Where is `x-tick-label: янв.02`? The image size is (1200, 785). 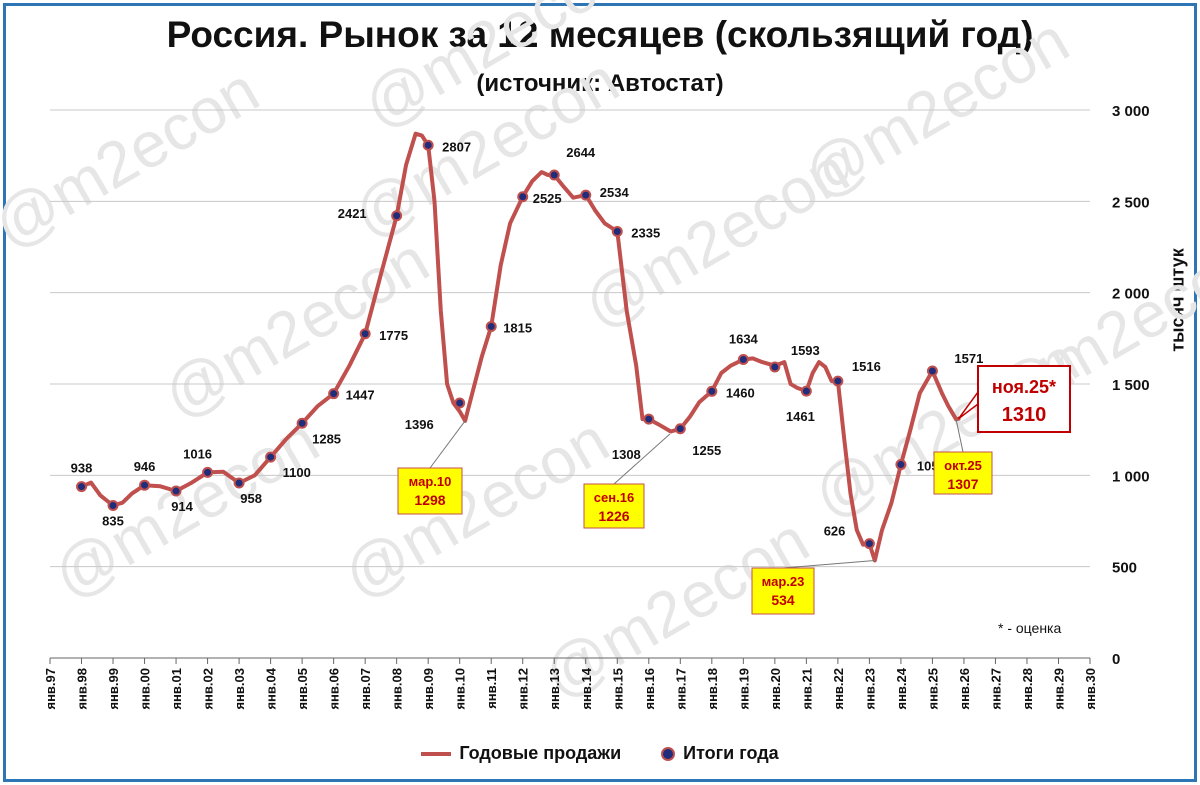 x-tick-label: янв.02 is located at coordinates (208, 689).